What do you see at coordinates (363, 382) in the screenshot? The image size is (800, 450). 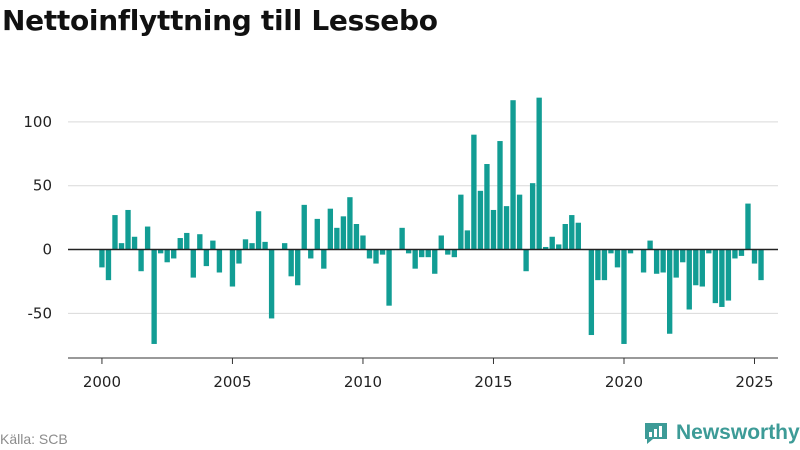 I see `x-tick-label: 2010` at bounding box center [363, 382].